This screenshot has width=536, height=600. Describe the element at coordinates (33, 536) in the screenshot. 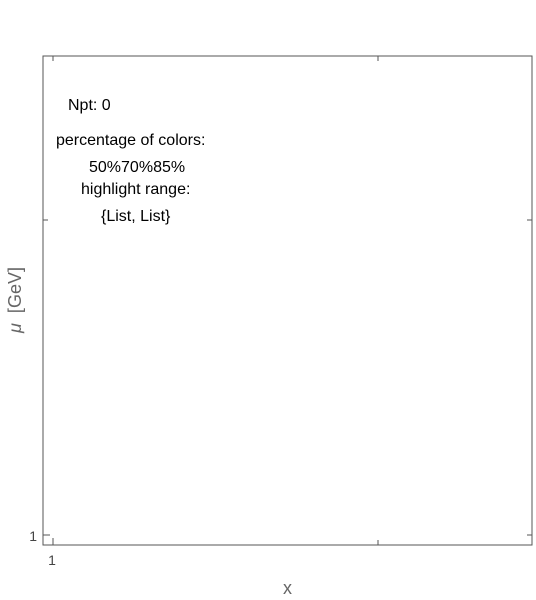

I see `y-tick-label: 1` at that location.